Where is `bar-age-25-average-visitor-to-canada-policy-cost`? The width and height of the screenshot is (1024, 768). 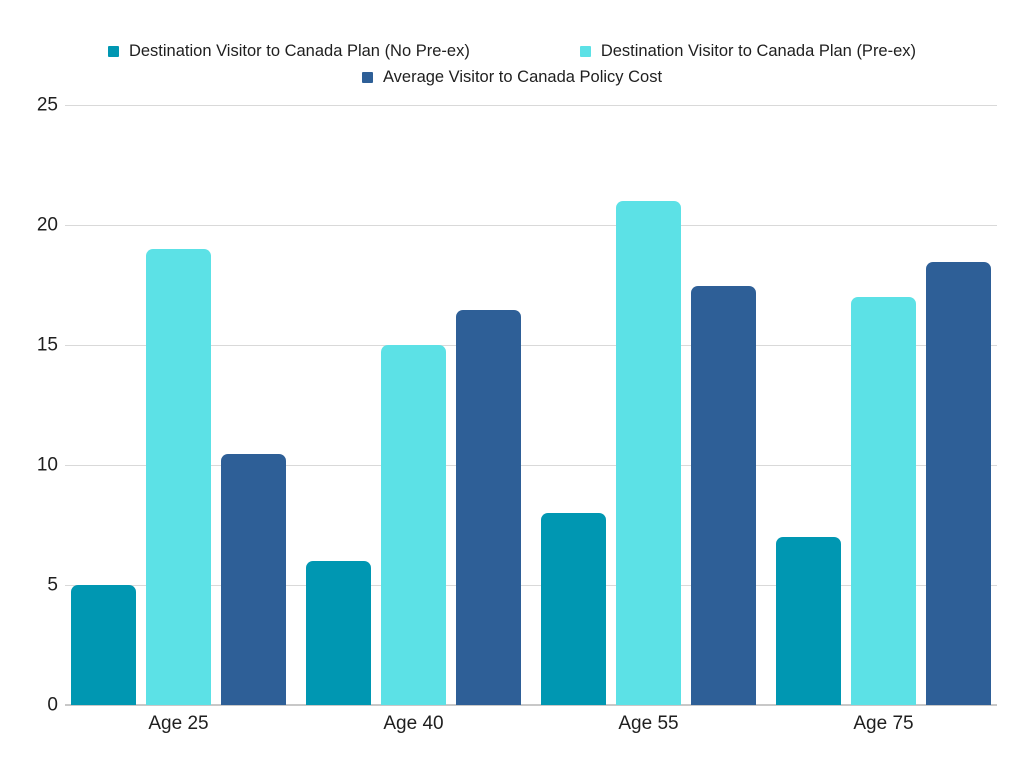
bar-age-25-average-visitor-to-canada-policy-cost is located at coordinates (253, 579).